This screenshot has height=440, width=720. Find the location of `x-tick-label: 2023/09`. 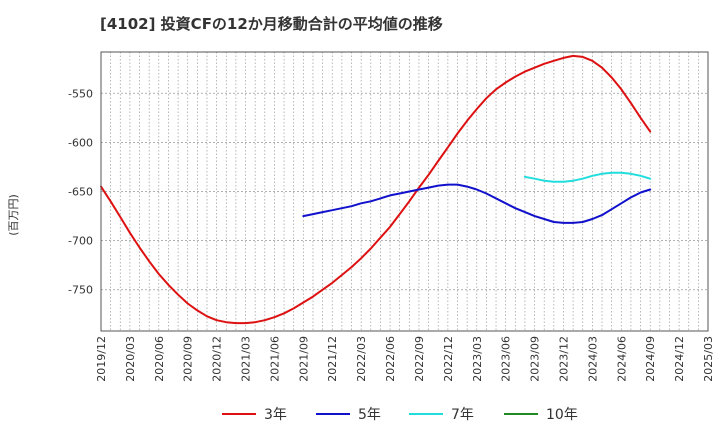

x-tick-label: 2023/09 is located at coordinates (535, 359).